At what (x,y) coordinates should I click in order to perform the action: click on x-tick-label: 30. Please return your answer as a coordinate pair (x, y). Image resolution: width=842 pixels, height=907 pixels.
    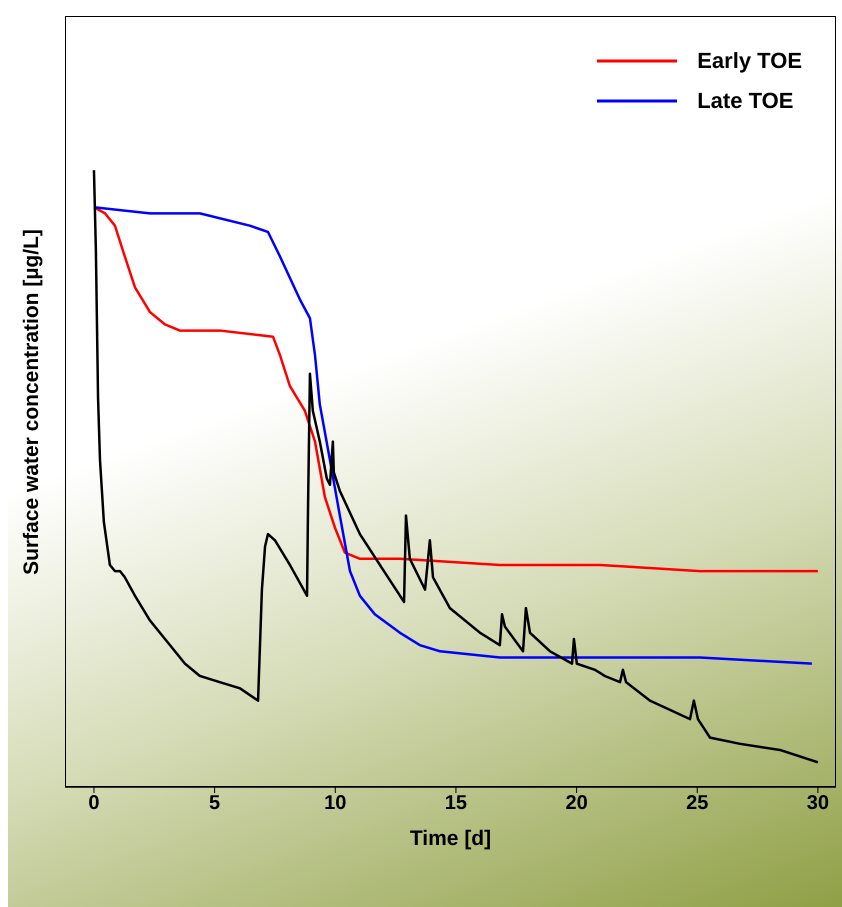
    Looking at the image, I should click on (818, 803).